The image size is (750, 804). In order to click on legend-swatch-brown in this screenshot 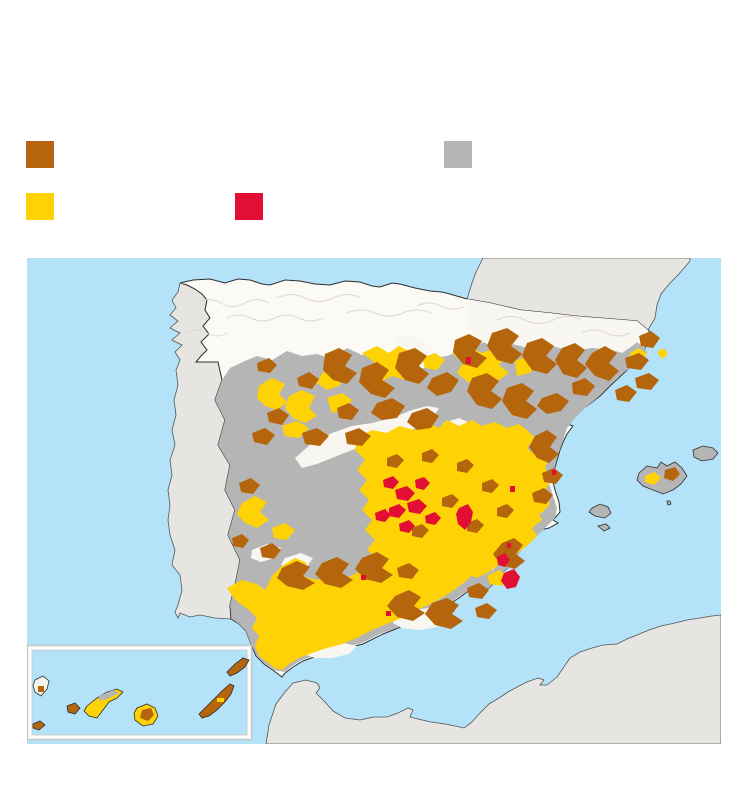, I will do `click(40, 154)`.